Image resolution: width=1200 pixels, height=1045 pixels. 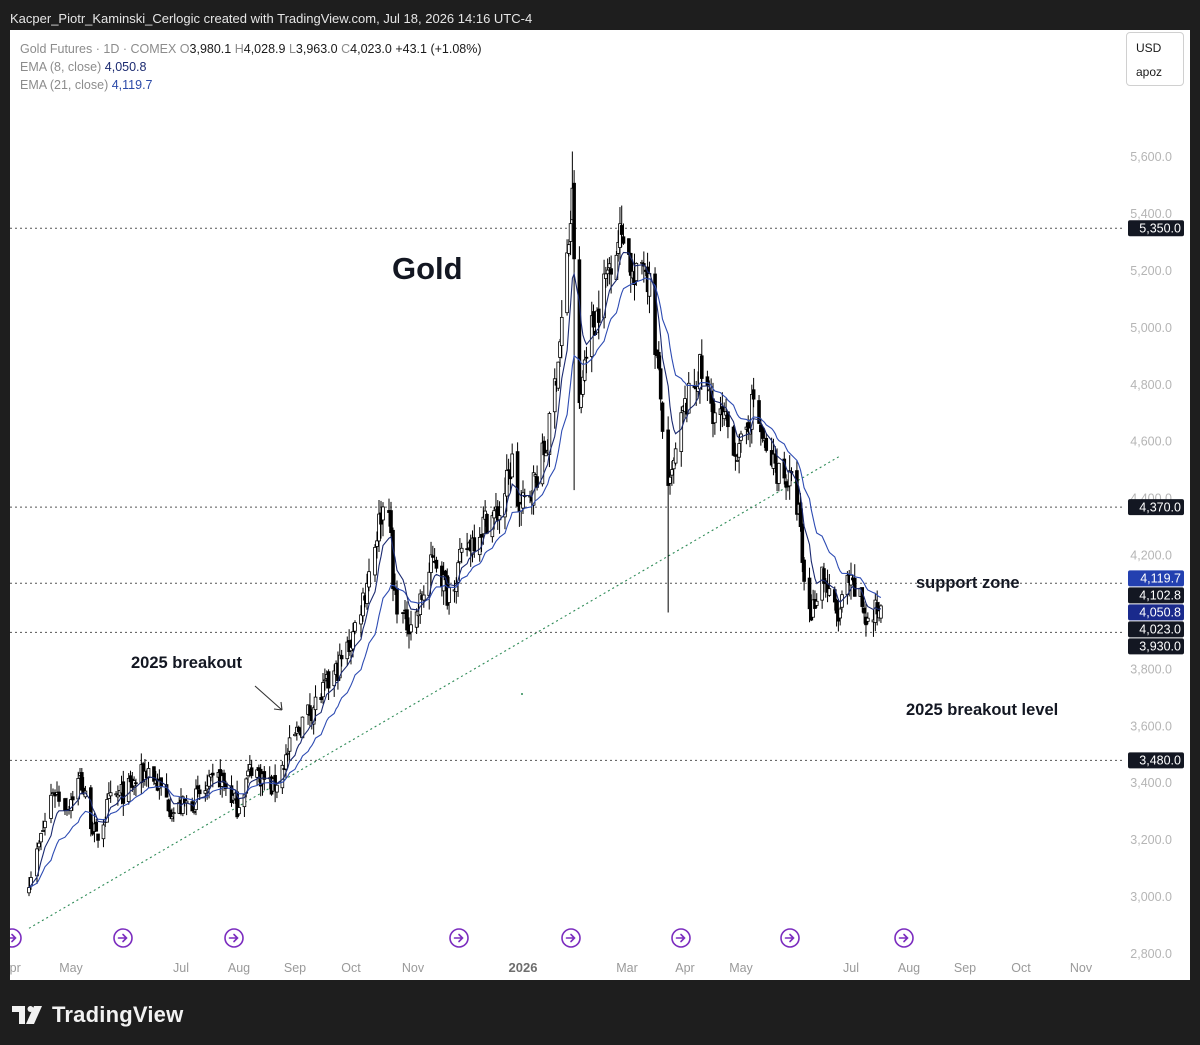 I want to click on price-label: 4,050.8, so click(x=1156, y=612).